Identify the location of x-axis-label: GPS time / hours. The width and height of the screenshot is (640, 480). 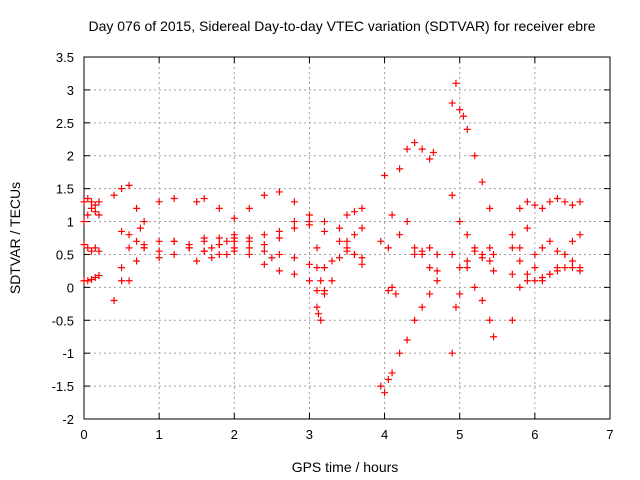
(345, 467).